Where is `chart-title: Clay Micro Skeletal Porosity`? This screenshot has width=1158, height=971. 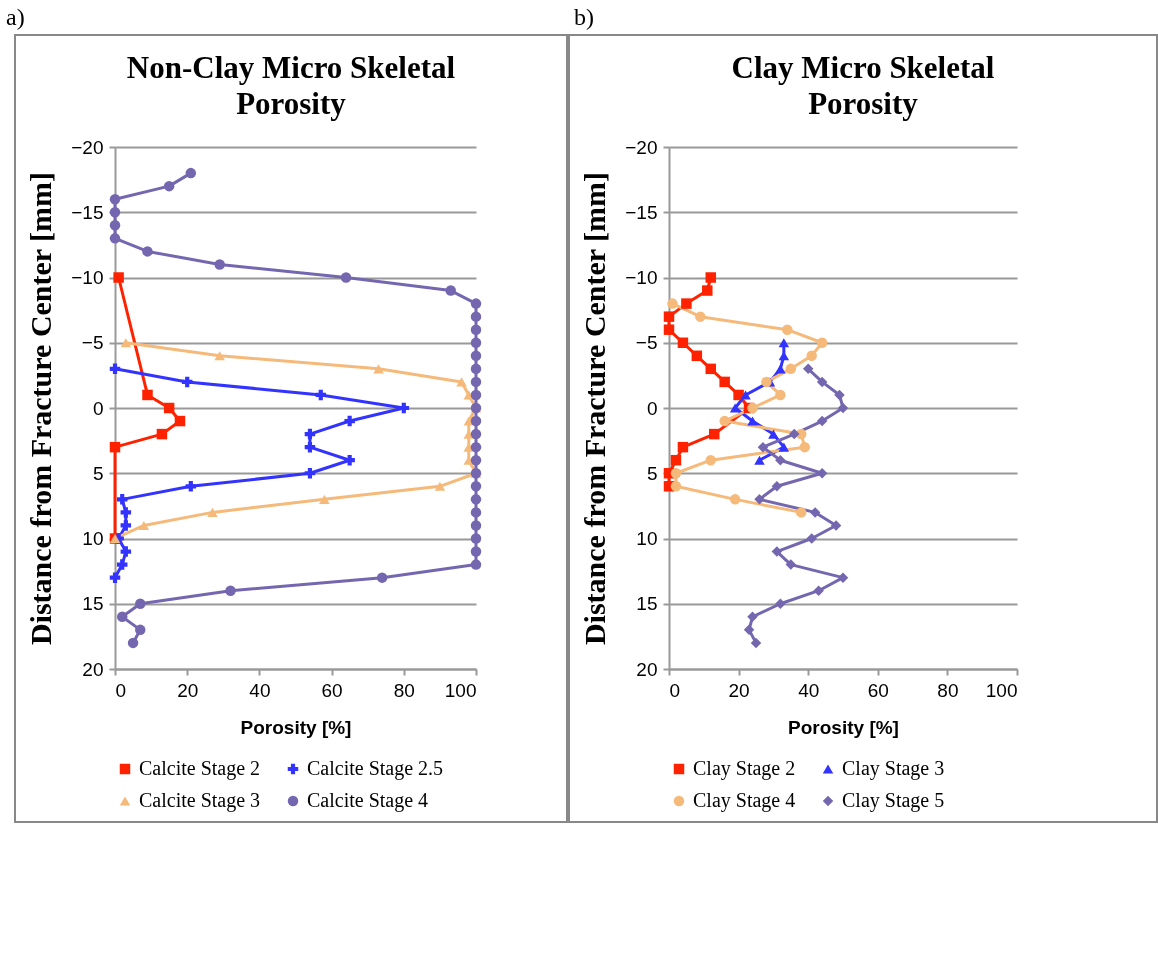 chart-title: Clay Micro Skeletal Porosity is located at coordinates (863, 86).